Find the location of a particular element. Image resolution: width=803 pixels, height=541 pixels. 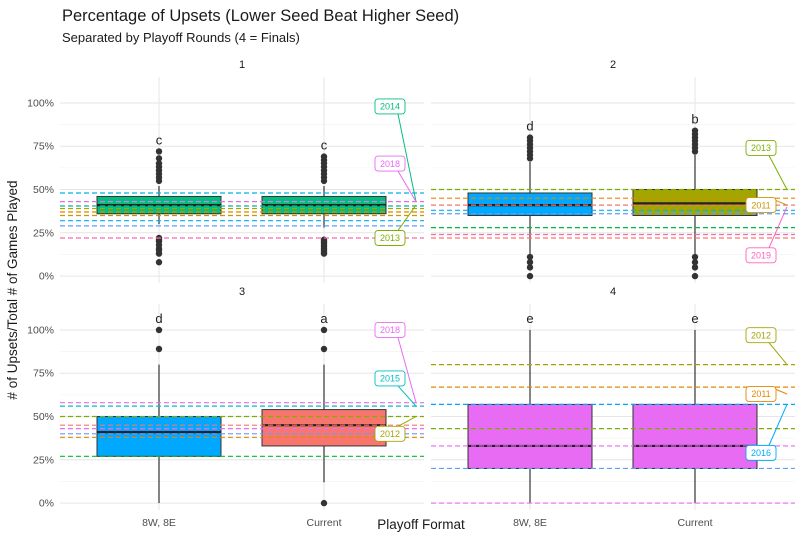

facet-strip-label: 4 is located at coordinates (613, 292).